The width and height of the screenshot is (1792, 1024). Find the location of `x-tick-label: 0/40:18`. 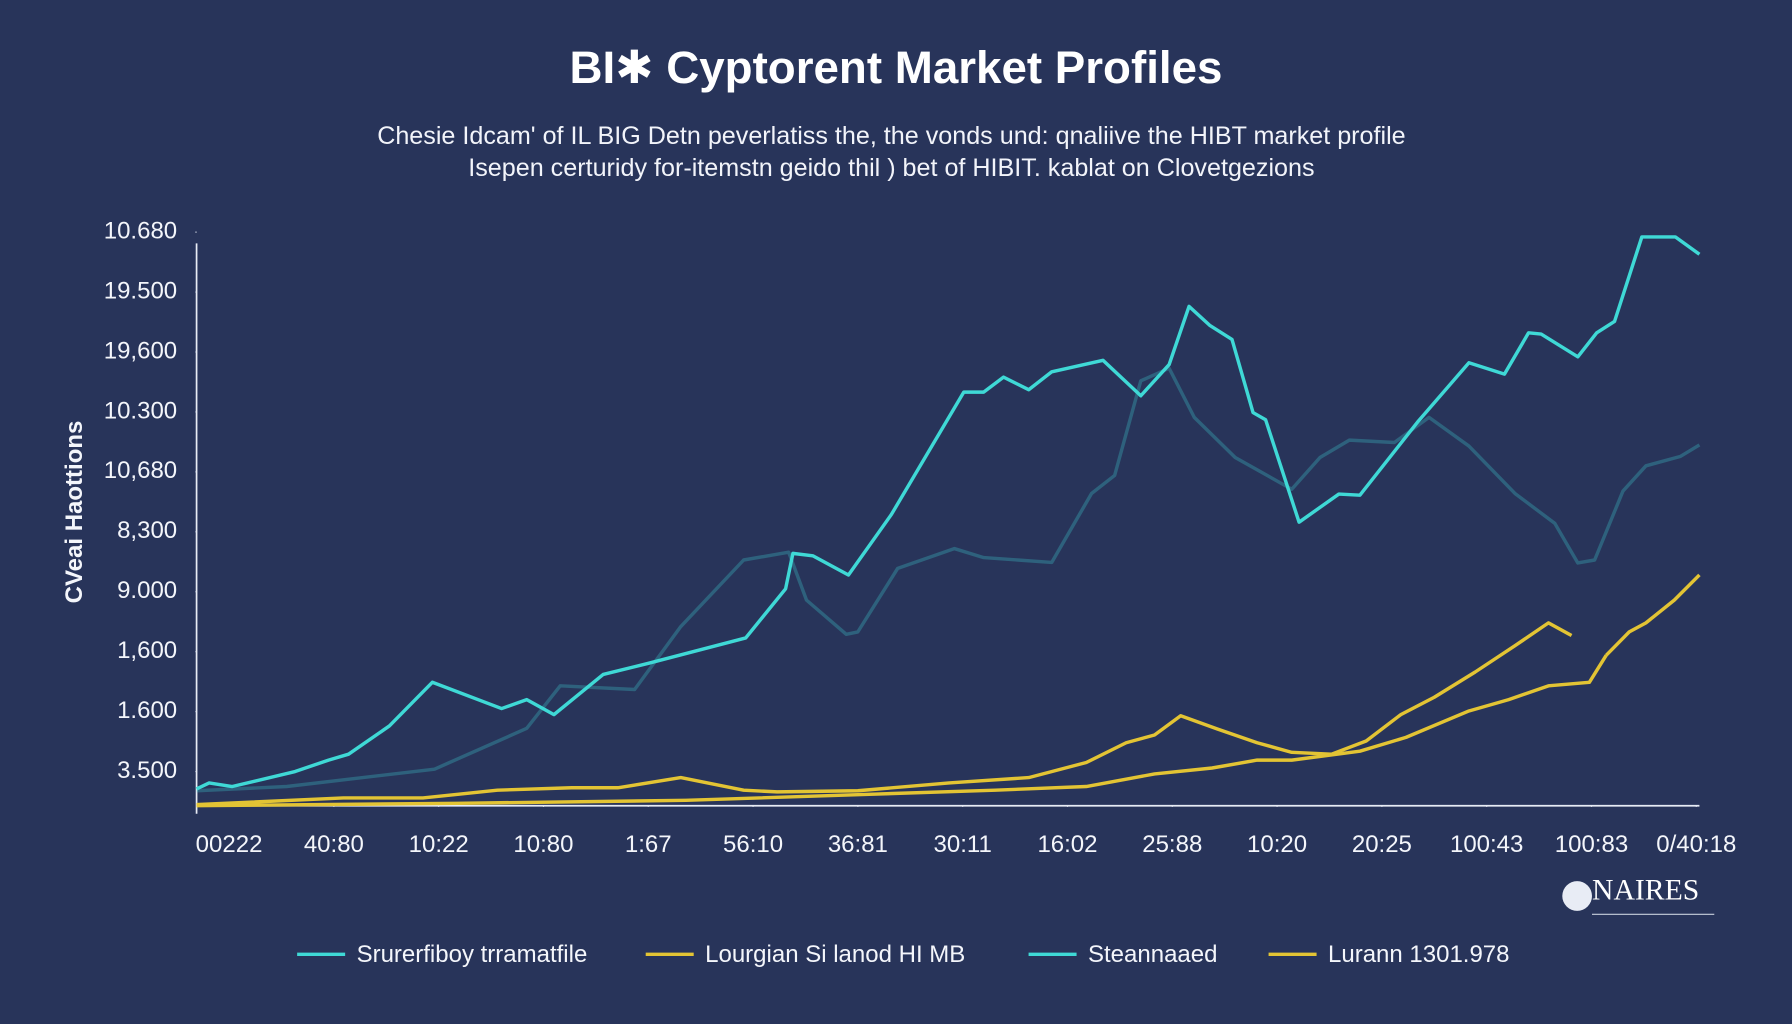

x-tick-label: 0/40:18 is located at coordinates (1696, 844).